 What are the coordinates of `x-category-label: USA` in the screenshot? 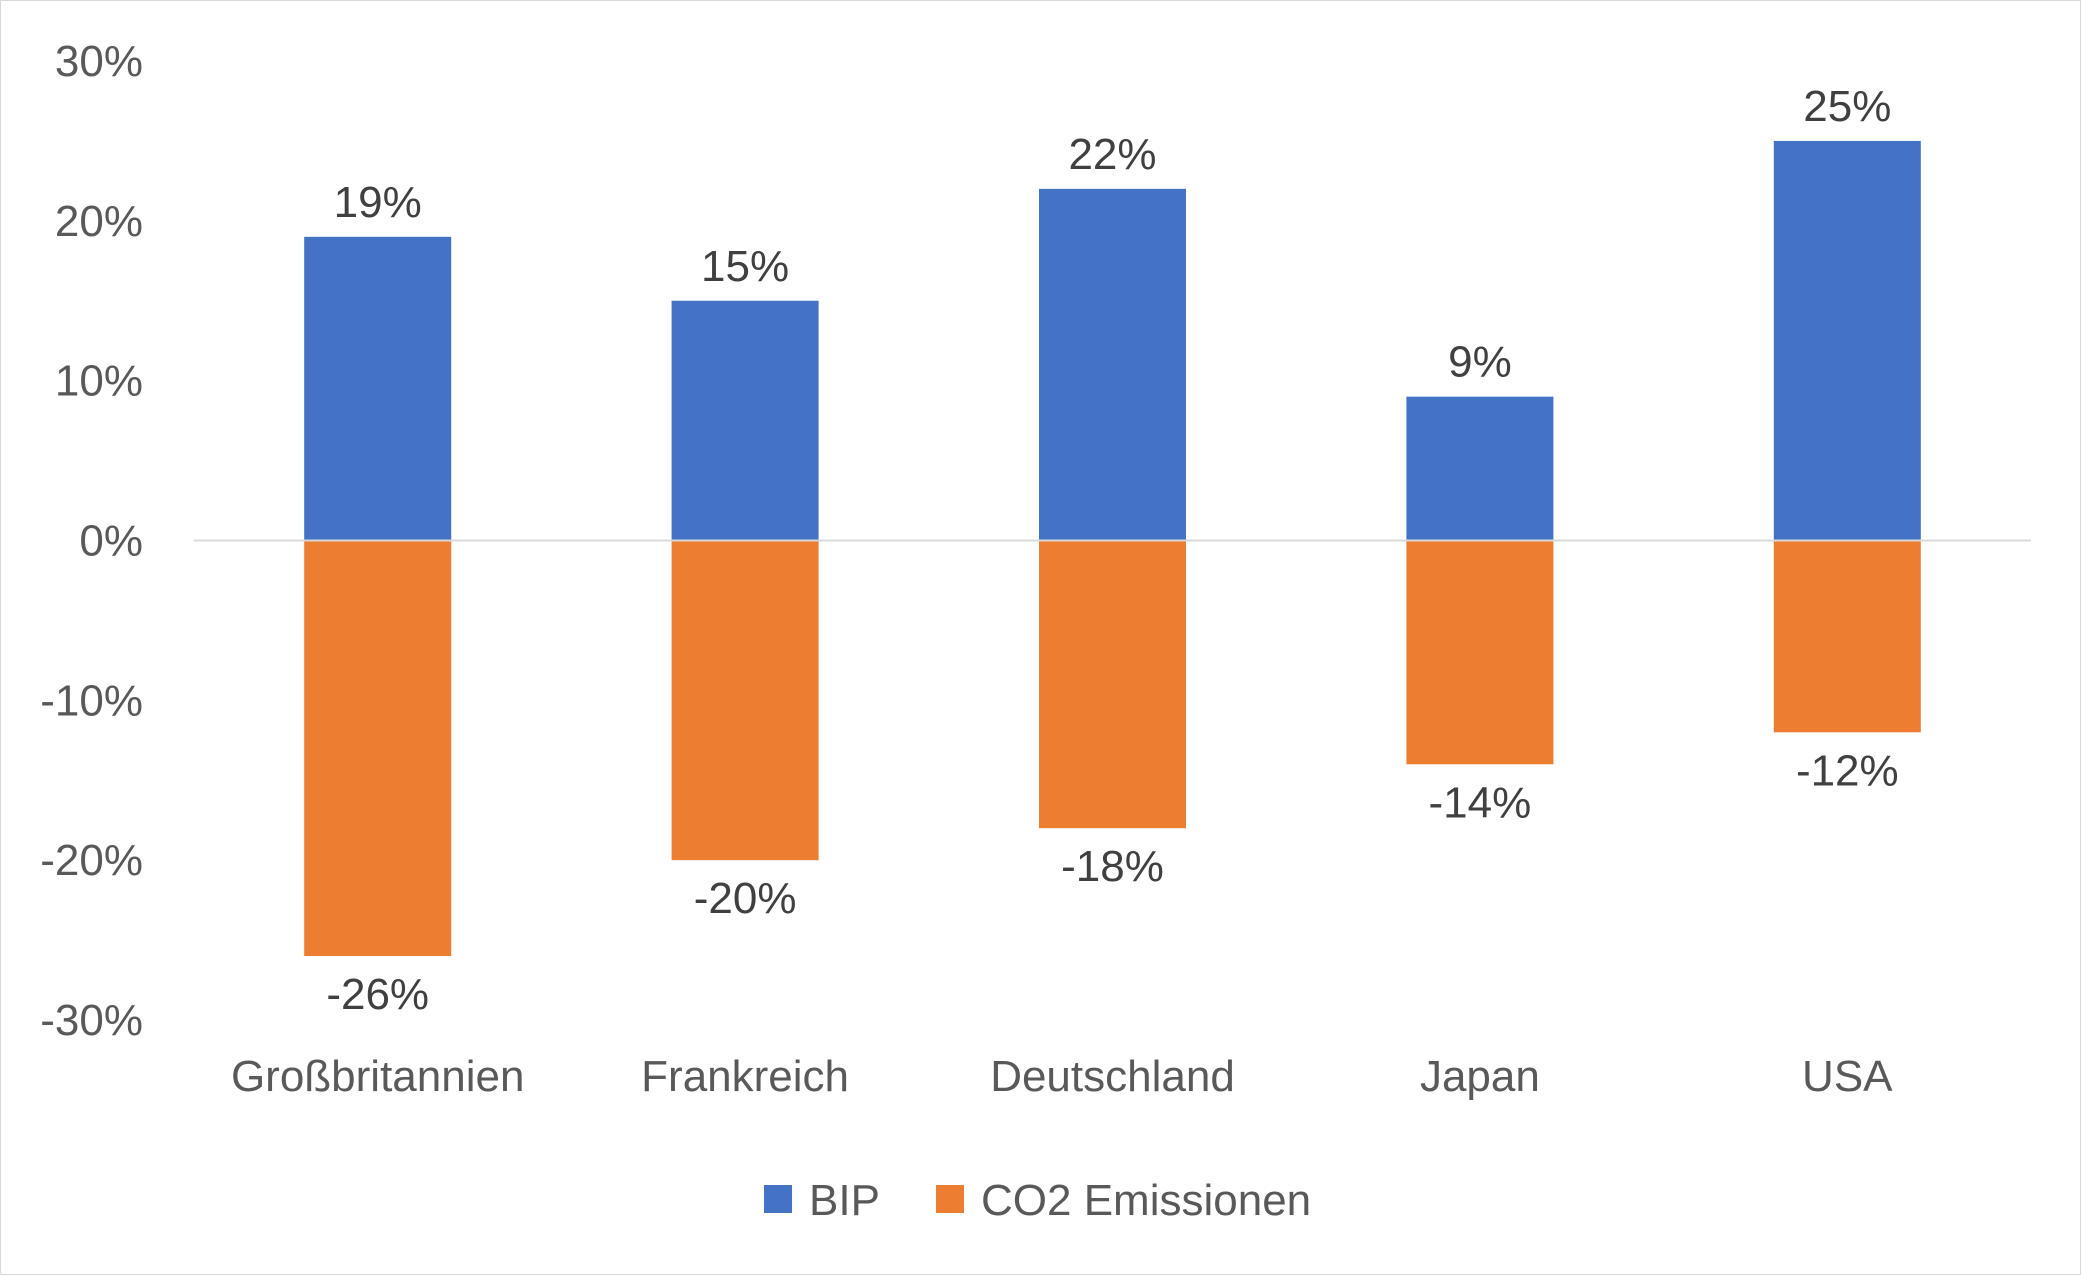 It's located at (1847, 1076).